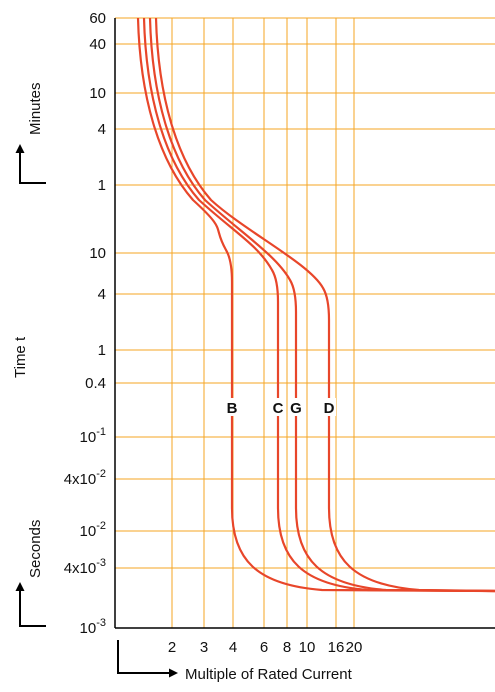 The width and height of the screenshot is (495, 692). Describe the element at coordinates (93, 530) in the screenshot. I see `y-tick-label: 10⁻²` at that location.